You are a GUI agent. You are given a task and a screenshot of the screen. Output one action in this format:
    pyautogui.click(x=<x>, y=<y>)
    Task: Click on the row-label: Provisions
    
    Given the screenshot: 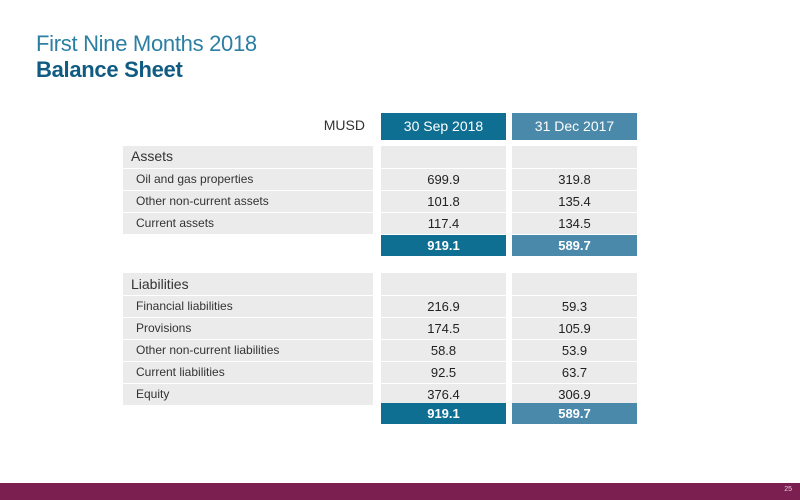 What is the action you would take?
    pyautogui.click(x=164, y=328)
    